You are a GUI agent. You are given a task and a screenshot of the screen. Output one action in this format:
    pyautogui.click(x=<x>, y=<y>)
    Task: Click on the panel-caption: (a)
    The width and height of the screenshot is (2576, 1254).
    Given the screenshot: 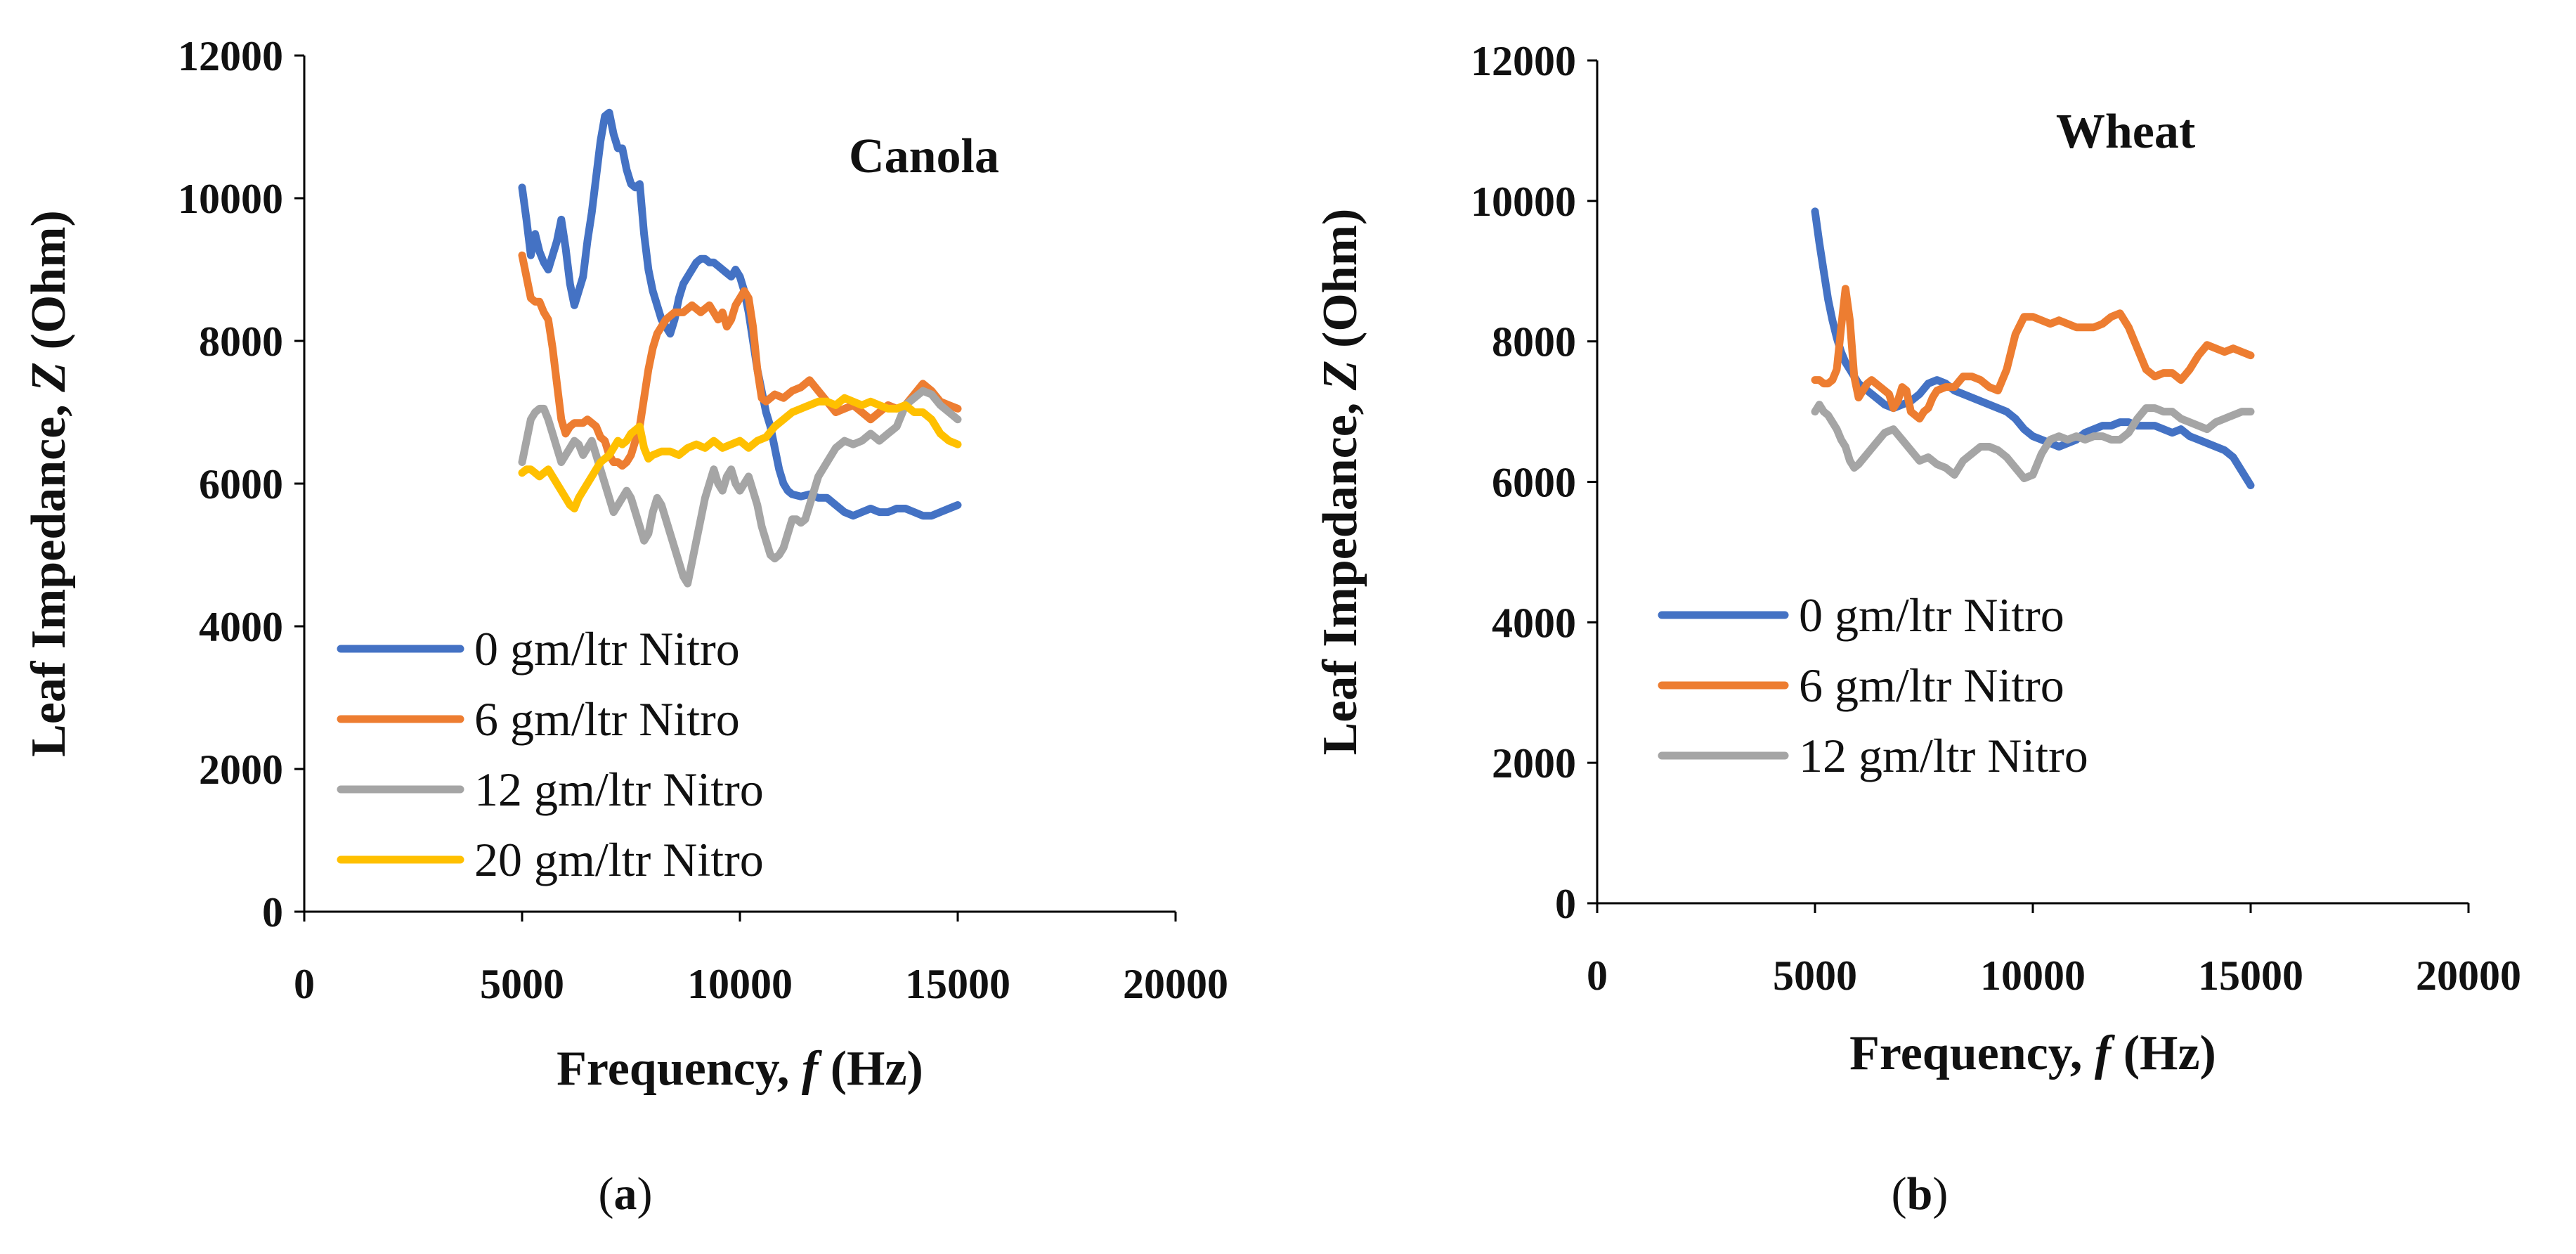 What is the action you would take?
    pyautogui.click(x=626, y=1194)
    